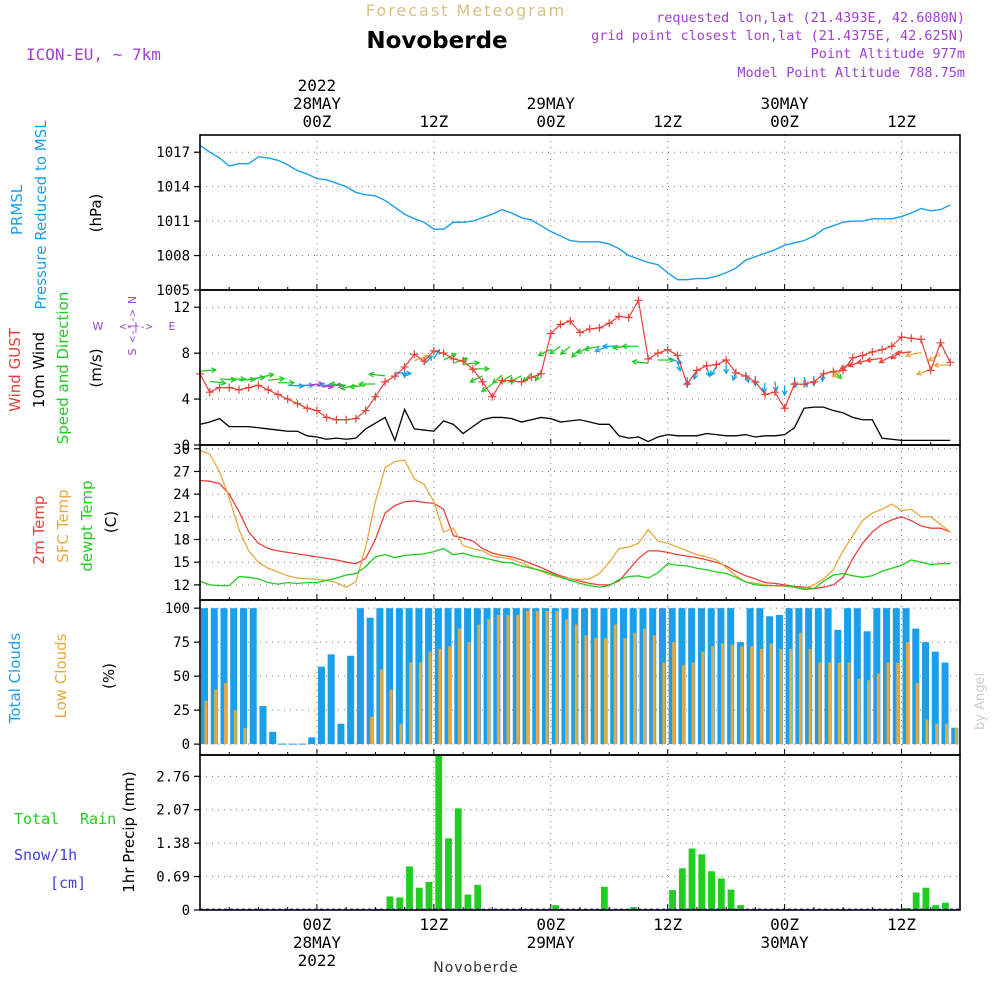 The width and height of the screenshot is (1000, 1000). Describe the element at coordinates (181, 308) in the screenshot. I see `wind-ytick-label: 12` at that location.